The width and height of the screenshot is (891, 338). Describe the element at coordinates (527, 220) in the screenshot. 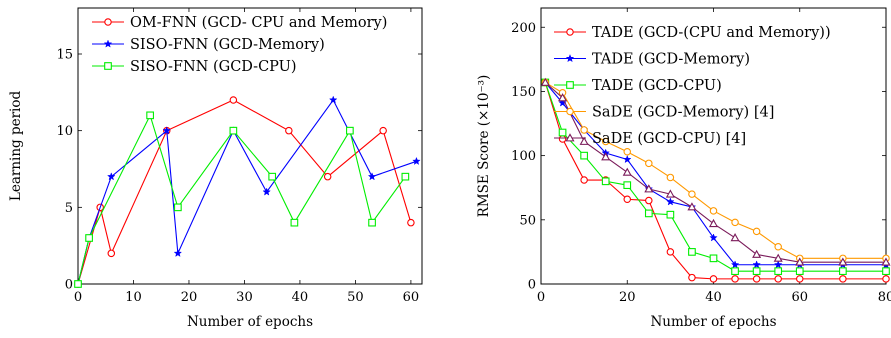

I see `y-tick-label: 50` at that location.